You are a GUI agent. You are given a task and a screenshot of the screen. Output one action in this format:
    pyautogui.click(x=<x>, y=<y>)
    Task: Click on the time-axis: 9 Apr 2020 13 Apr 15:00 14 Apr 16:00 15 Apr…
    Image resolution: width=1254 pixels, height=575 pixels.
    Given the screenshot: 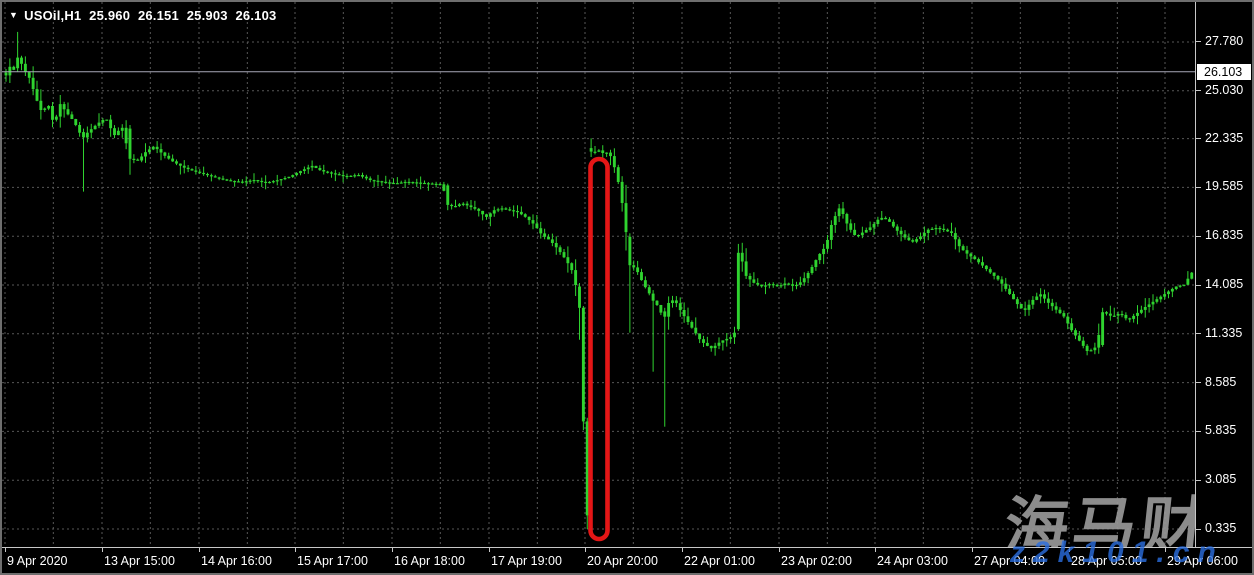 What is the action you would take?
    pyautogui.click(x=627, y=560)
    